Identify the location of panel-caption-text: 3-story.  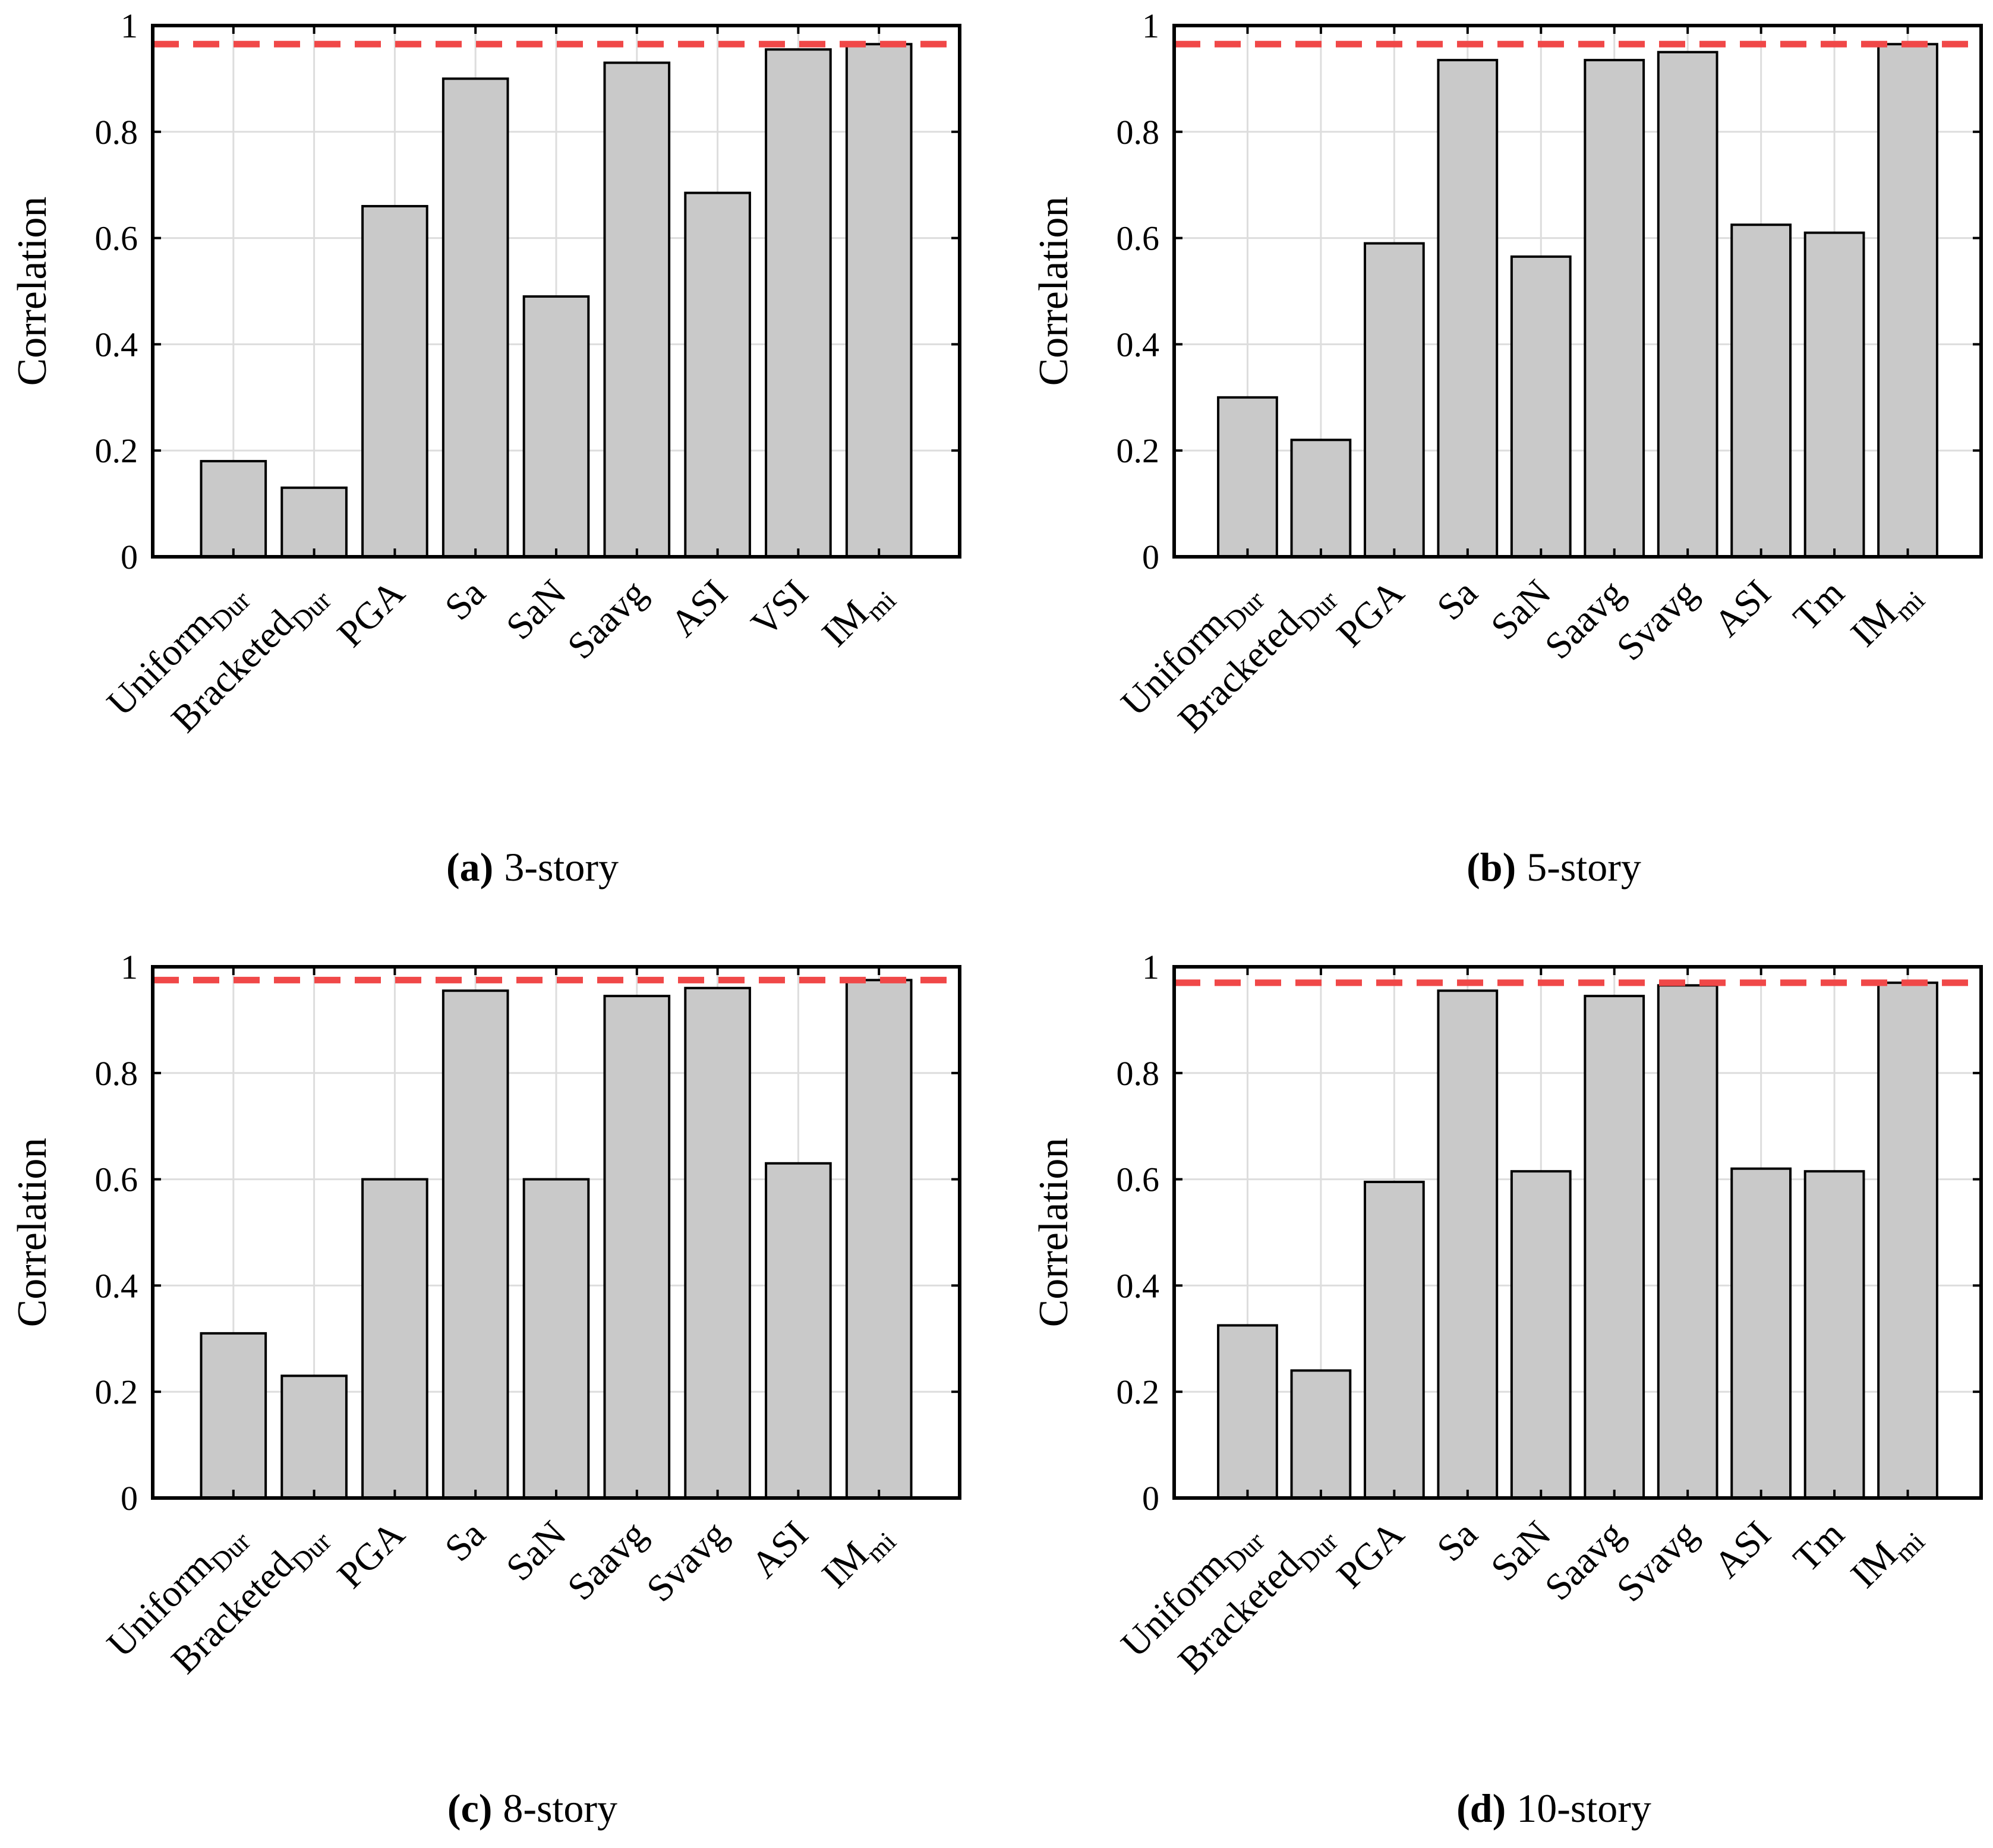
(561, 867).